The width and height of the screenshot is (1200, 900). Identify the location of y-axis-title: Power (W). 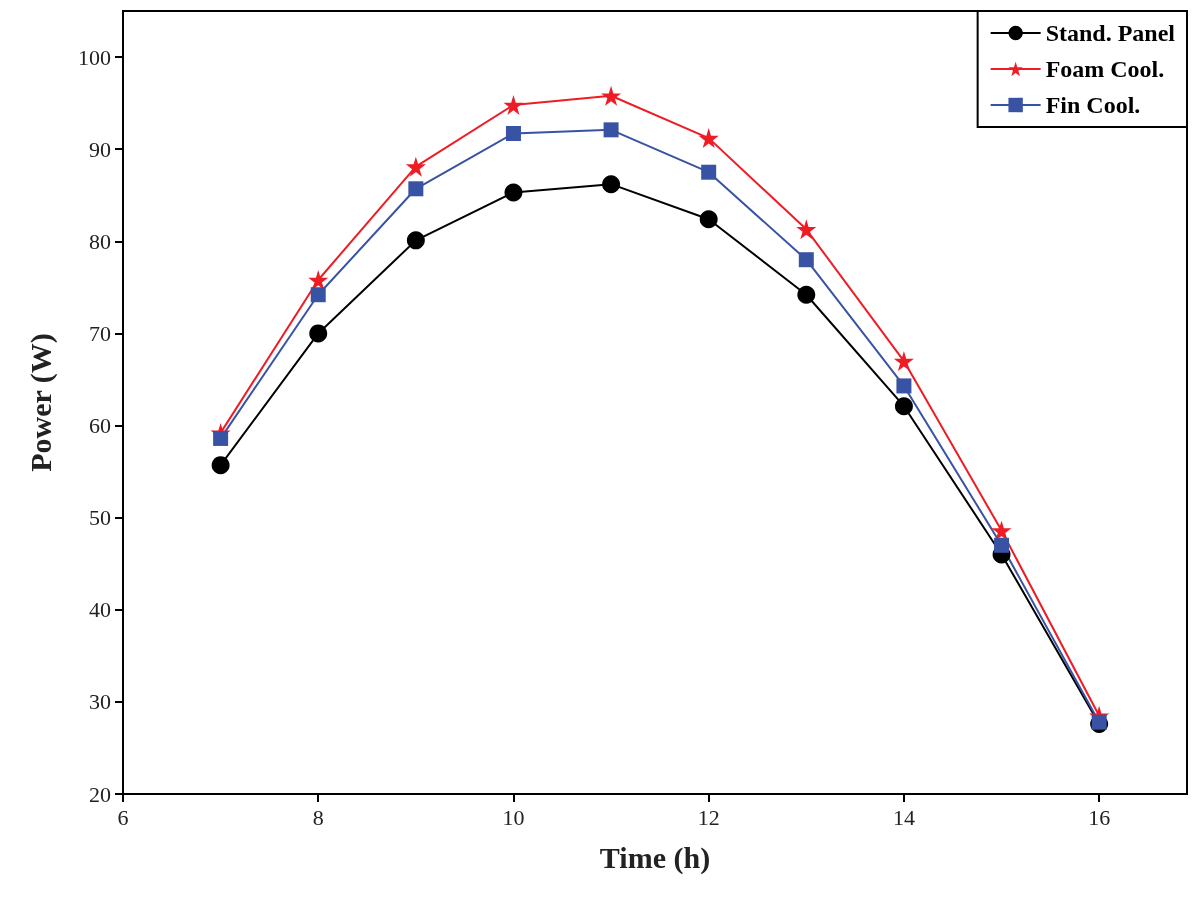
(40, 402).